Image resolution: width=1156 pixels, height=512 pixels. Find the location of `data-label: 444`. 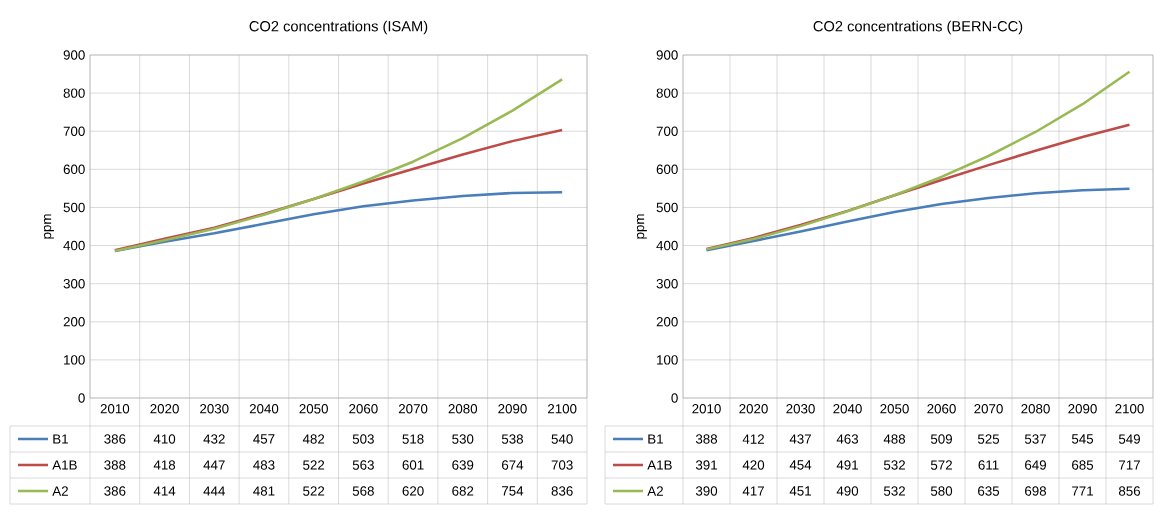

data-label: 444 is located at coordinates (214, 491).